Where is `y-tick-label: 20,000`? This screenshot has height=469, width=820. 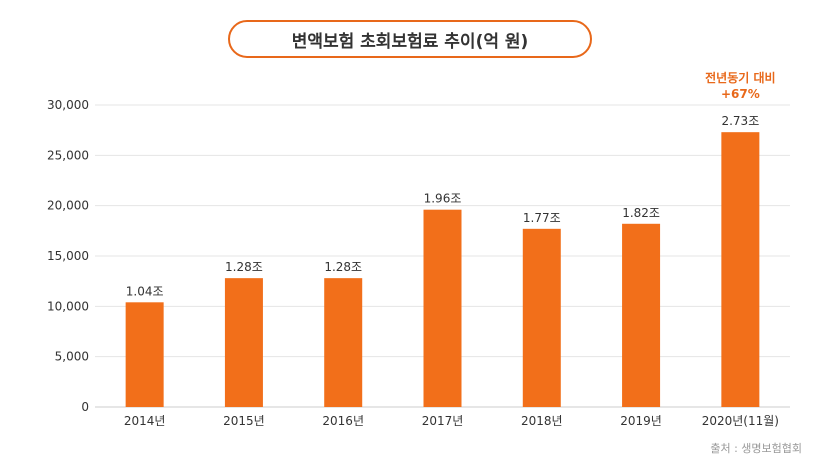
y-tick-label: 20,000 is located at coordinates (68, 206).